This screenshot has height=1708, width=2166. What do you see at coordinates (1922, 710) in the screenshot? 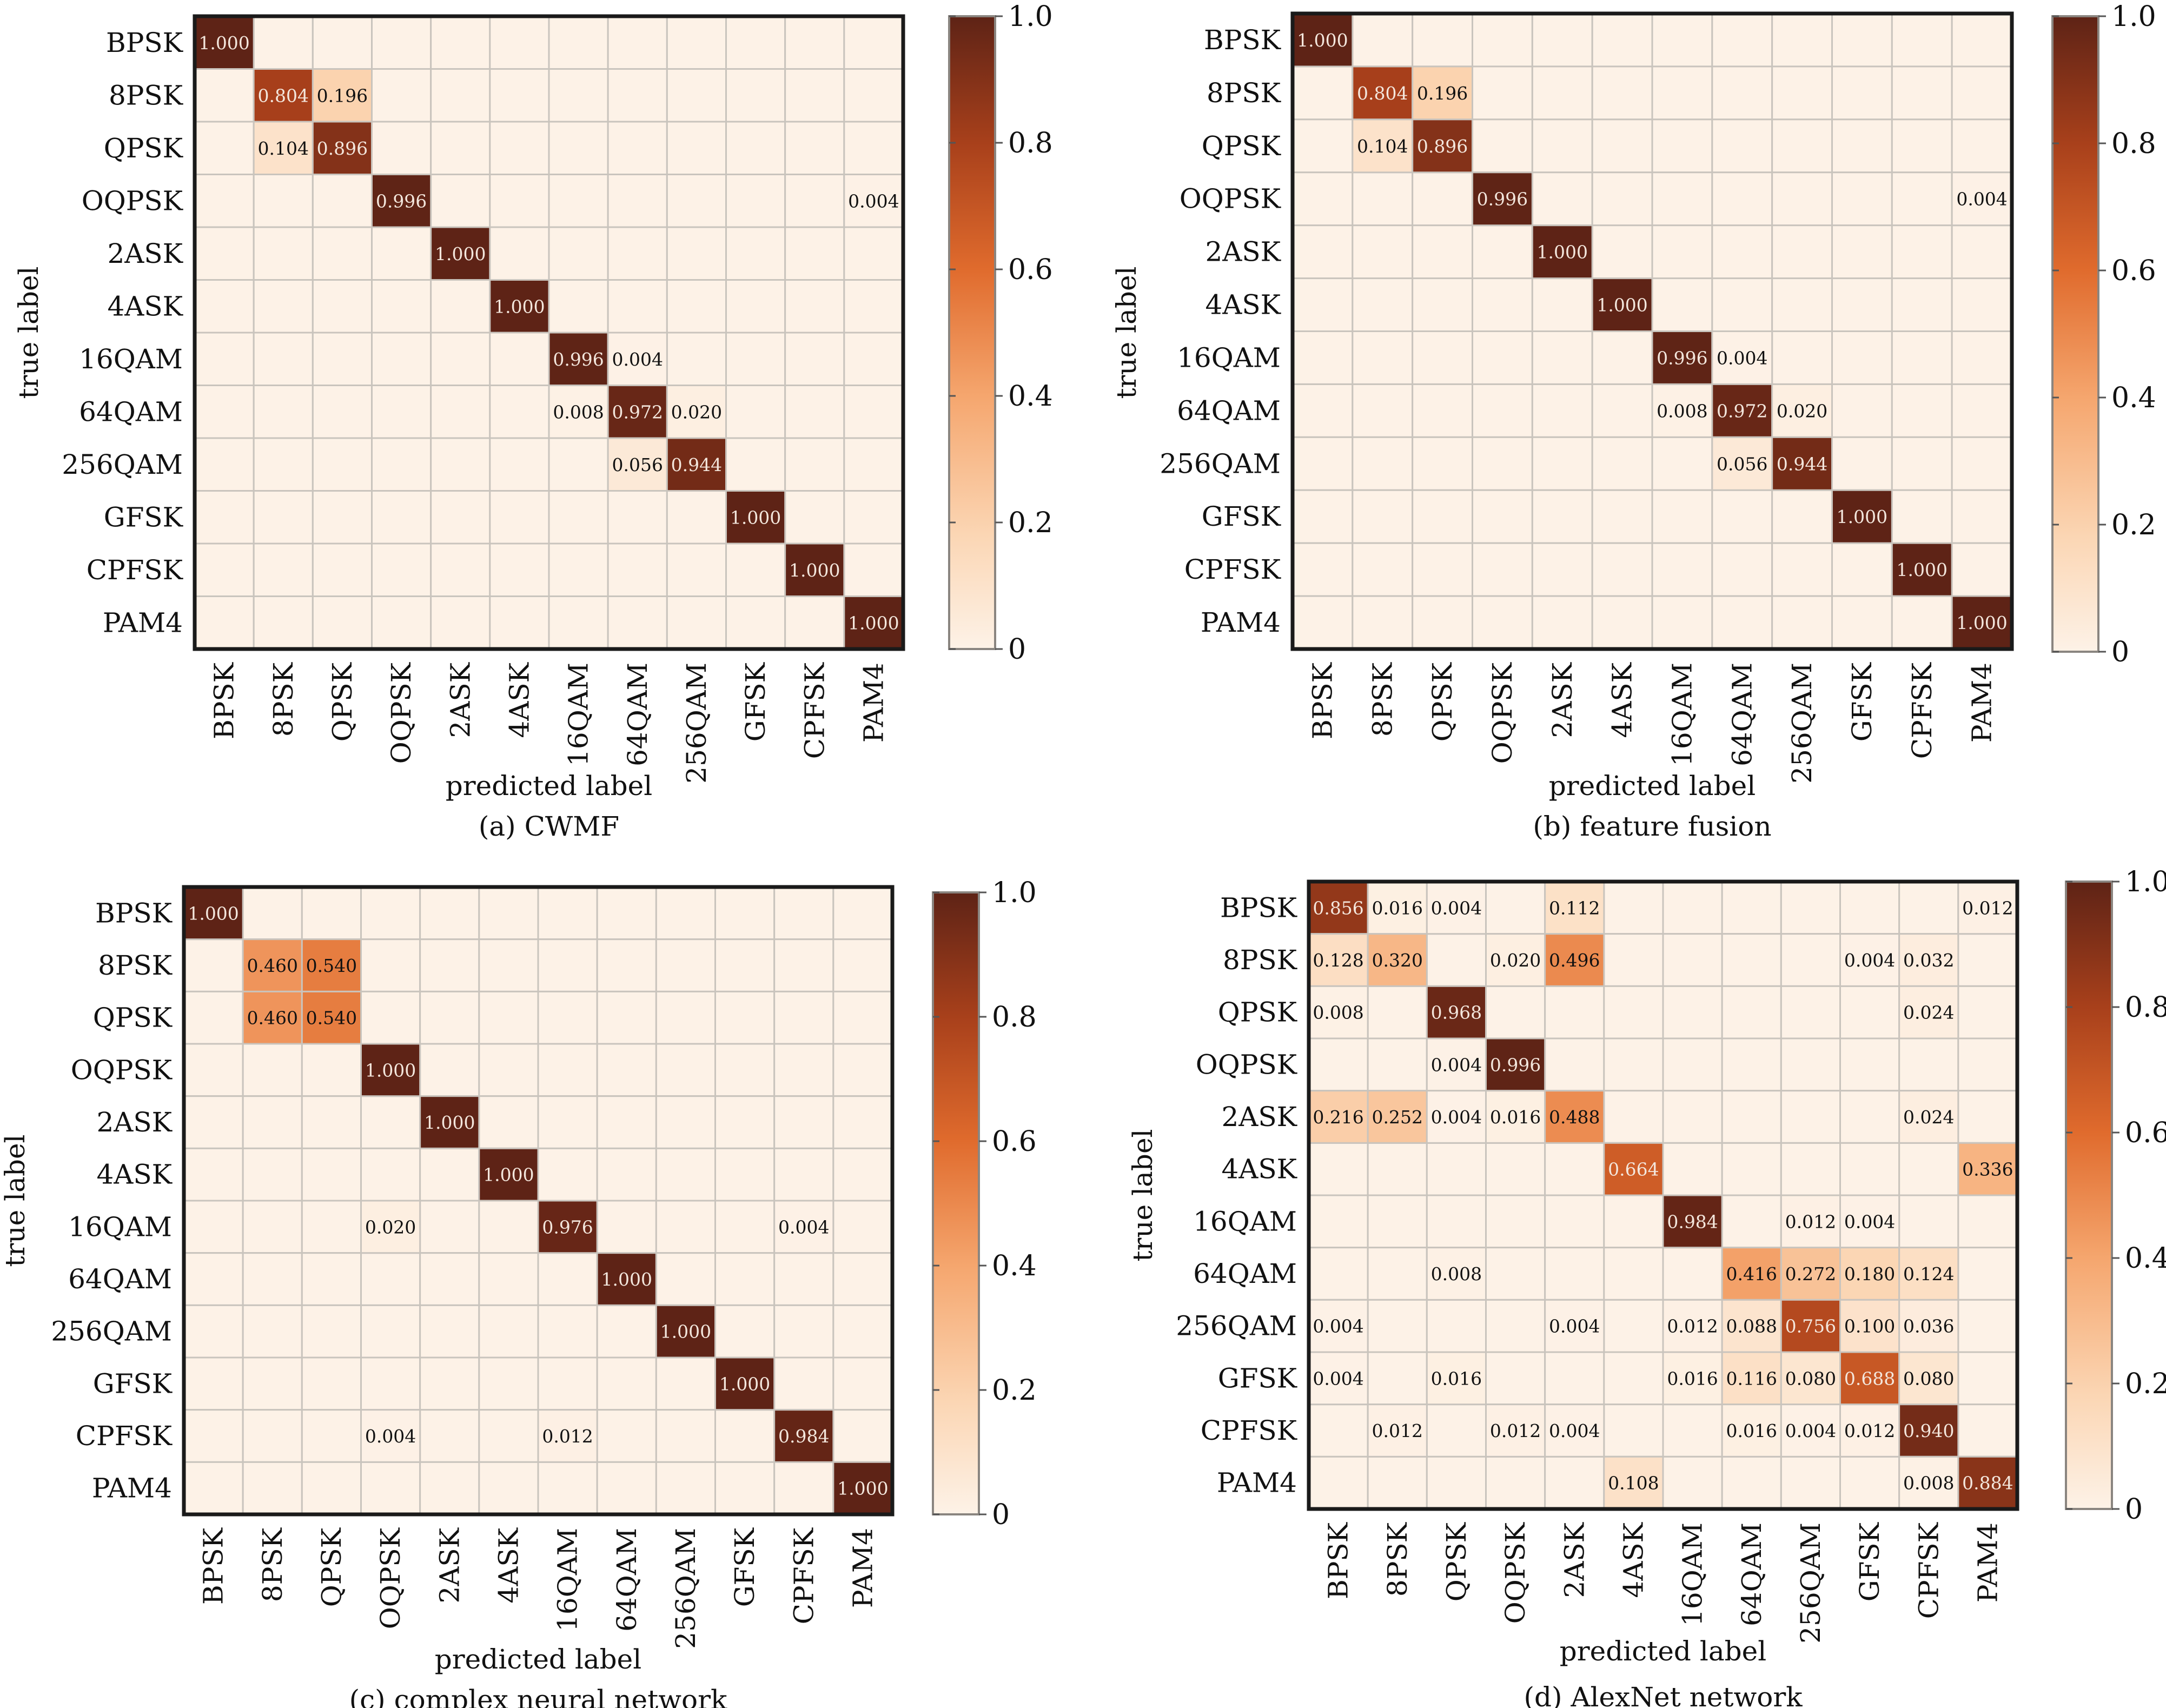
I see `x-tick-label: CPFSK` at bounding box center [1922, 710].